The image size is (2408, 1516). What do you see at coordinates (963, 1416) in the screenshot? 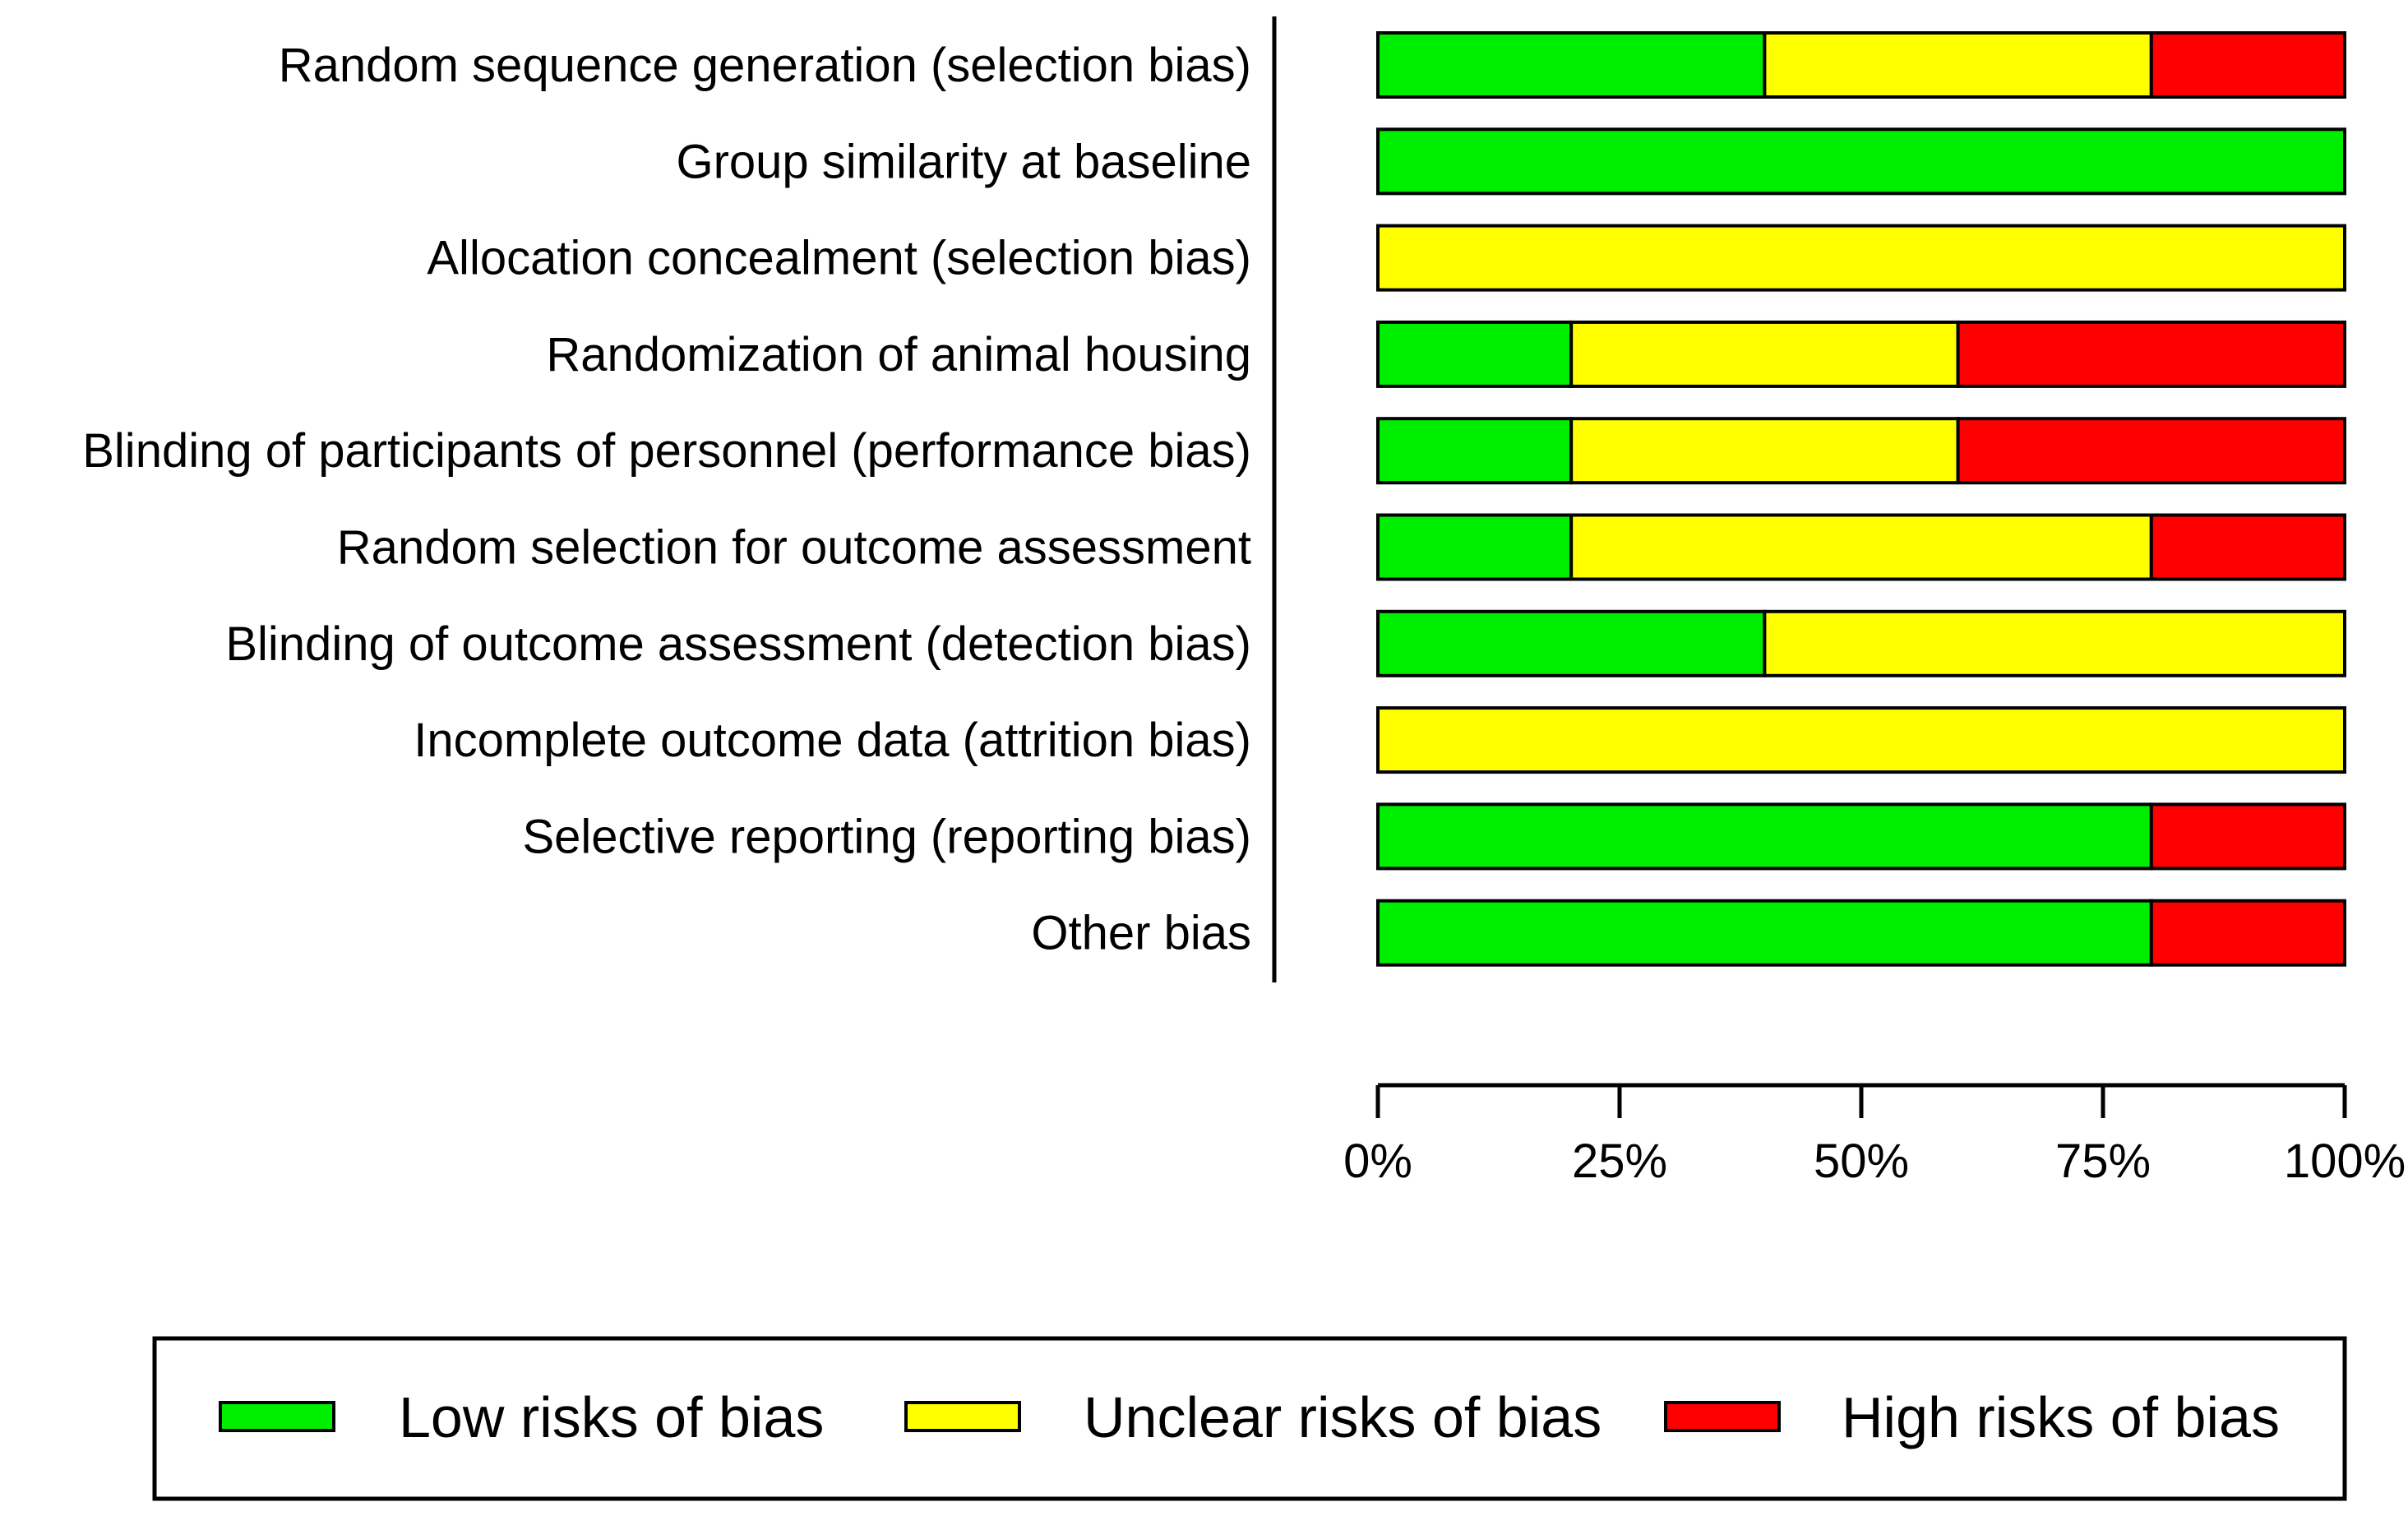
I see `legend-swatch-unclear-risks-of-bias` at bounding box center [963, 1416].